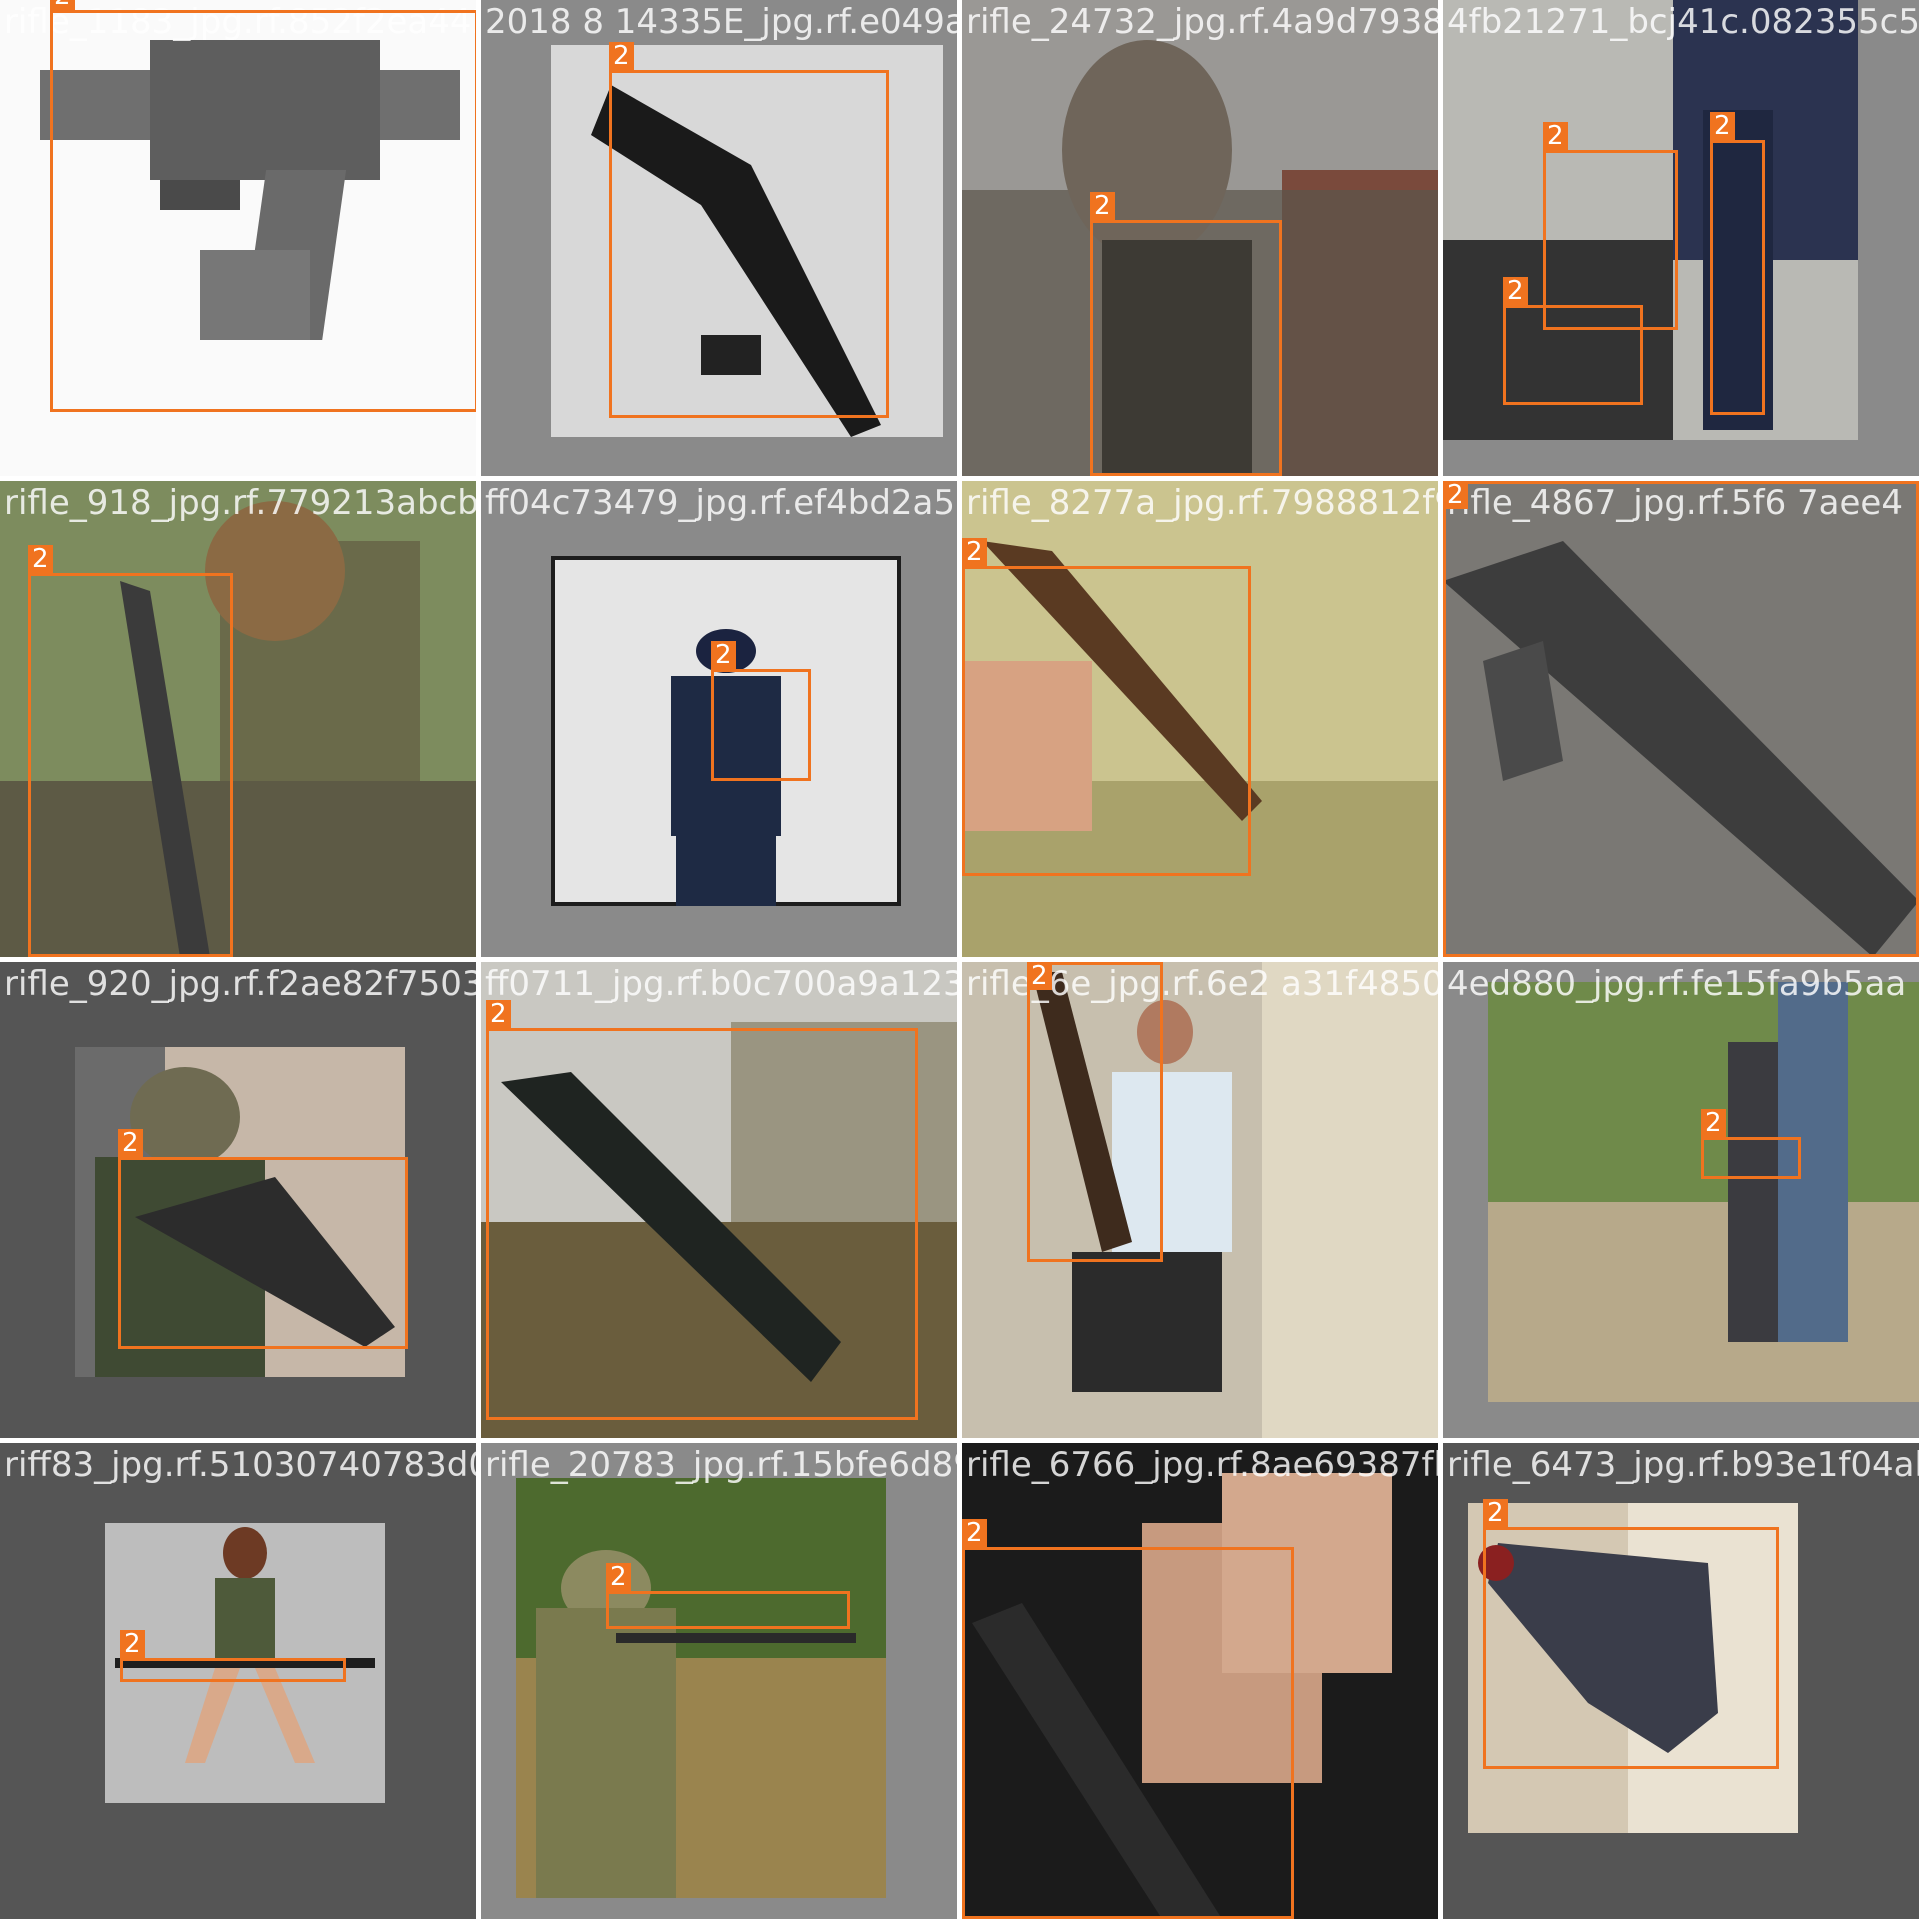 This screenshot has height=1920, width=1920. What do you see at coordinates (1202, 22) in the screenshot?
I see `file-name: rifle_24732_jpg.rf.4a9d7938` at bounding box center [1202, 22].